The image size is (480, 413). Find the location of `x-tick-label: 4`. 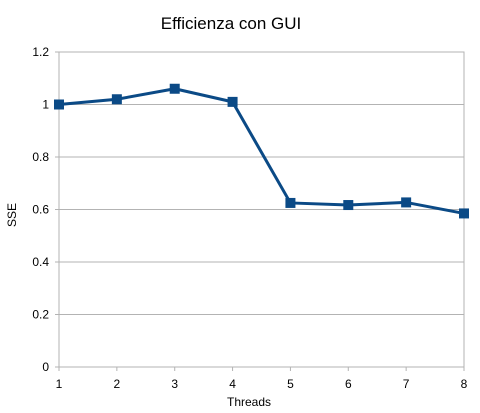

x-tick-label: 4 is located at coordinates (232, 384).